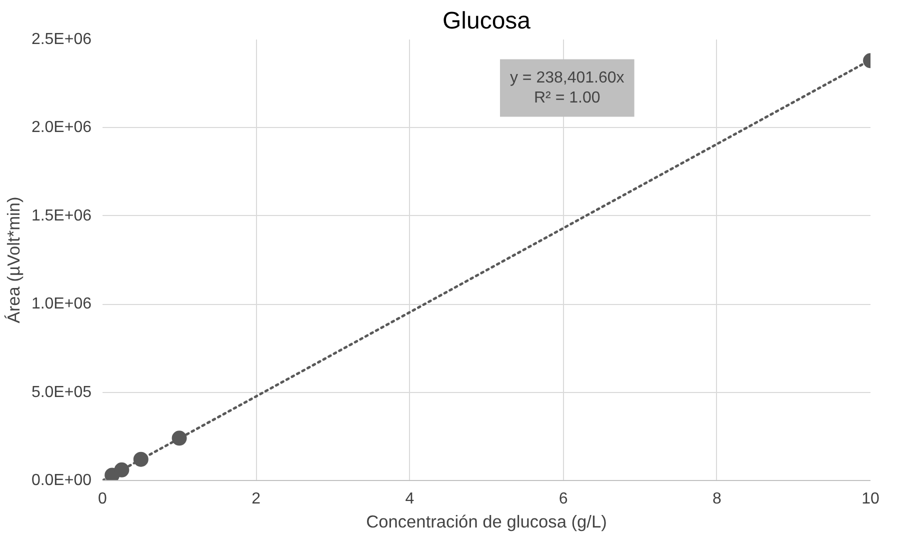 Image resolution: width=902 pixels, height=536 pixels. I want to click on y-tick-label: 2.5E+06, so click(61, 39).